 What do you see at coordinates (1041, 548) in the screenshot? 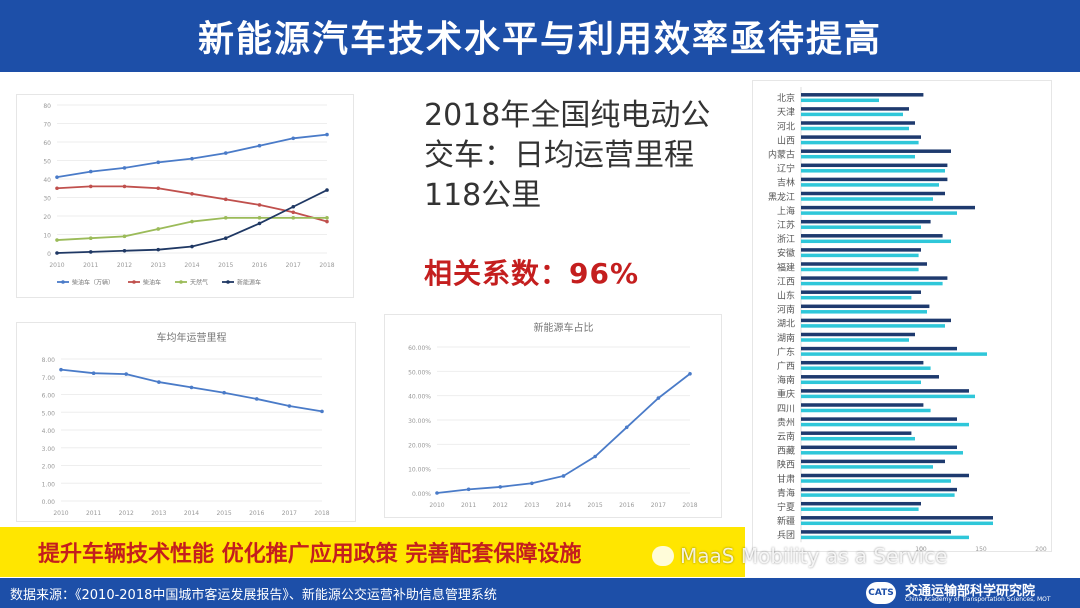
I see `x-tick-label: 200` at bounding box center [1041, 548].